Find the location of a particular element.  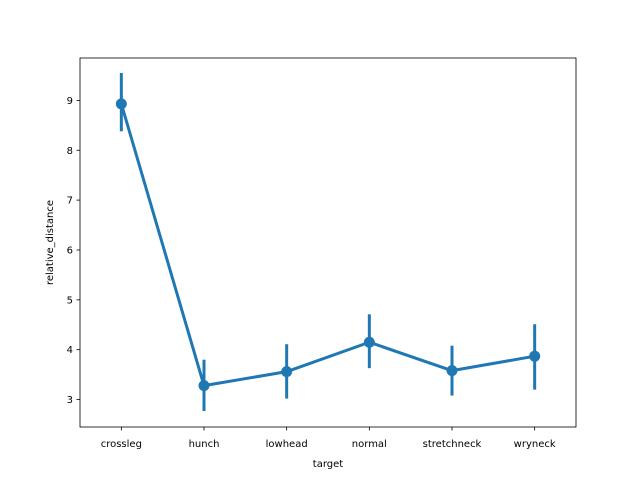

data-point-crossleg is located at coordinates (121, 104).